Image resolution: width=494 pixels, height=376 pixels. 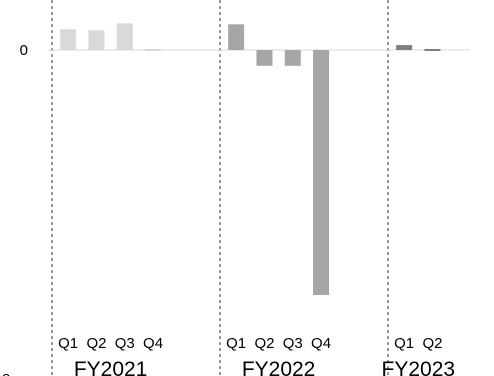 What do you see at coordinates (236, 343) in the screenshot?
I see `x-tick-label-fy2022-q1: Q1` at bounding box center [236, 343].